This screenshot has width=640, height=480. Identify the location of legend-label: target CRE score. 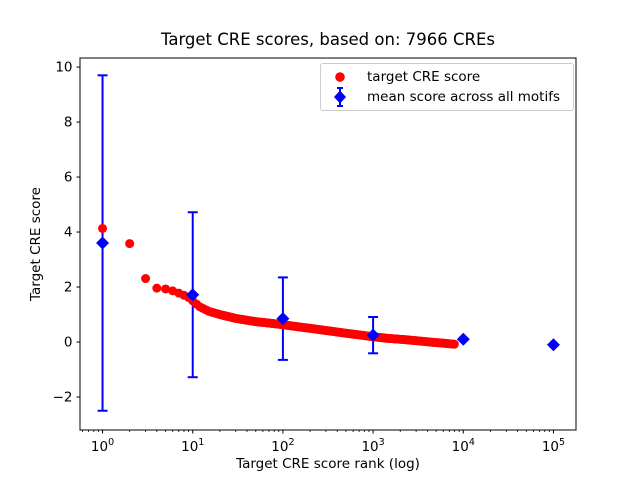
(424, 77).